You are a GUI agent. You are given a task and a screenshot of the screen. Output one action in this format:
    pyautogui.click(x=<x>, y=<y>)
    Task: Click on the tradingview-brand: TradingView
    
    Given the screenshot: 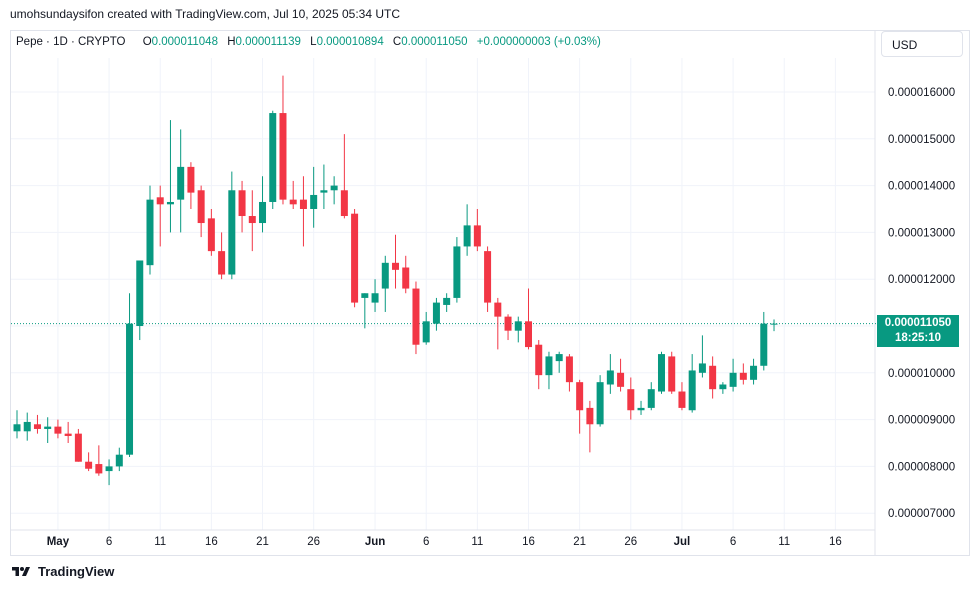 What is the action you would take?
    pyautogui.click(x=62, y=571)
    